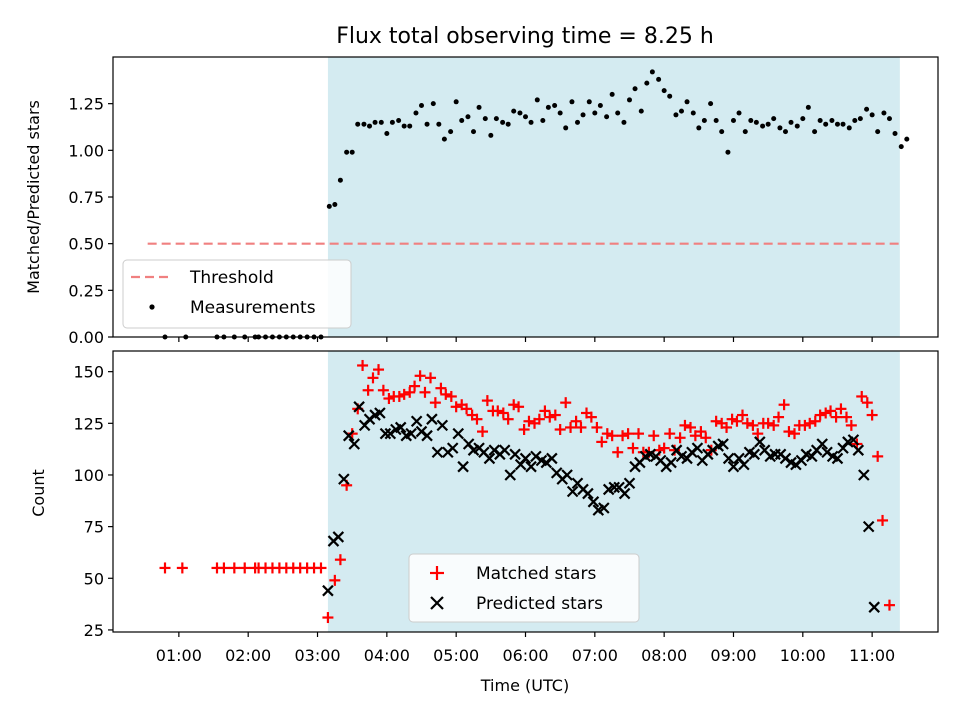 Image resolution: width=960 pixels, height=720 pixels. Describe the element at coordinates (733, 655) in the screenshot. I see `bottom-x-tick-label: 09:00` at that location.